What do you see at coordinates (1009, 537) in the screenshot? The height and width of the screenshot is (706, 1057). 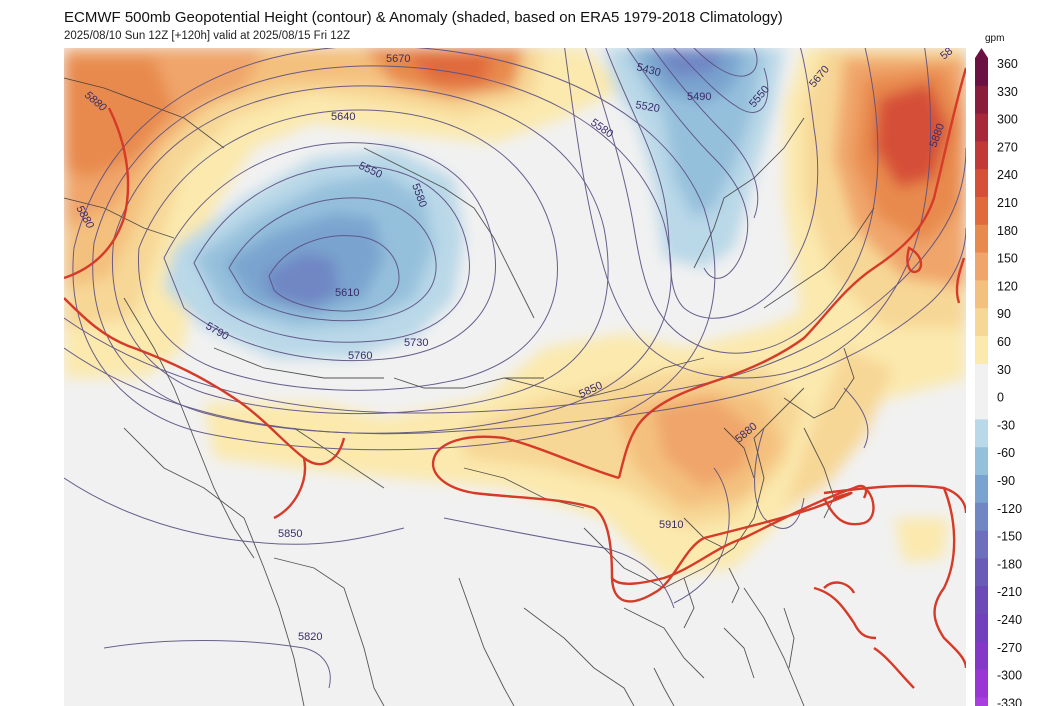 I see `colorbar-tick-label: -150` at bounding box center [1009, 537].